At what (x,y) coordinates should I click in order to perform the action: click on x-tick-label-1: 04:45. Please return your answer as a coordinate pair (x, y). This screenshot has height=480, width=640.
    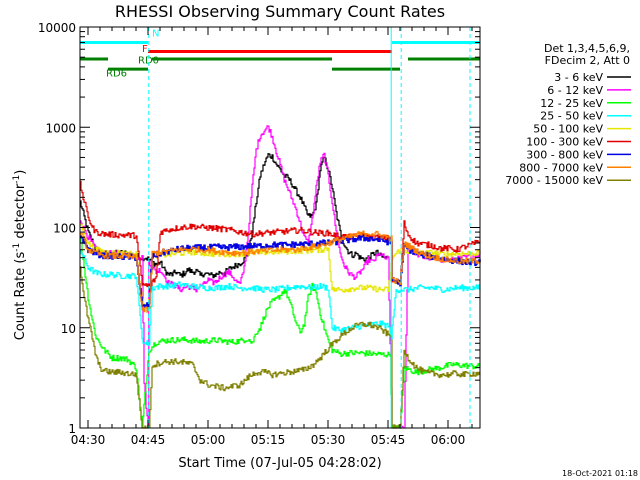
    Looking at the image, I should click on (148, 440).